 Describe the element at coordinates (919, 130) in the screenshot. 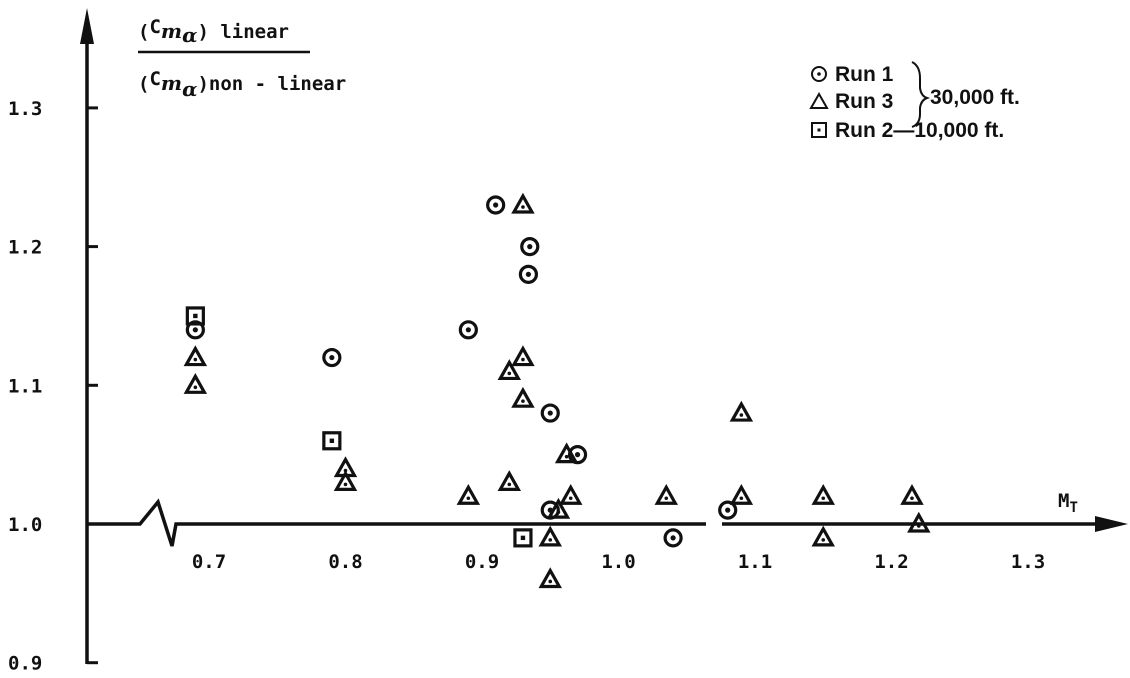

I see `legend-run2-label: Run 2—10,000 ft.` at that location.